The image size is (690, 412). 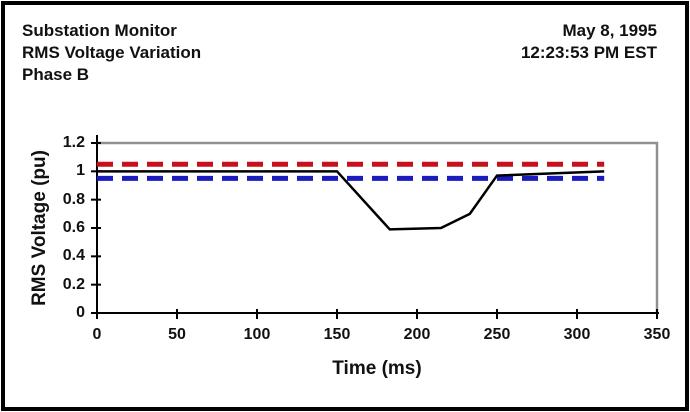 I want to click on y-tick-label: 0.4, so click(x=73, y=256).